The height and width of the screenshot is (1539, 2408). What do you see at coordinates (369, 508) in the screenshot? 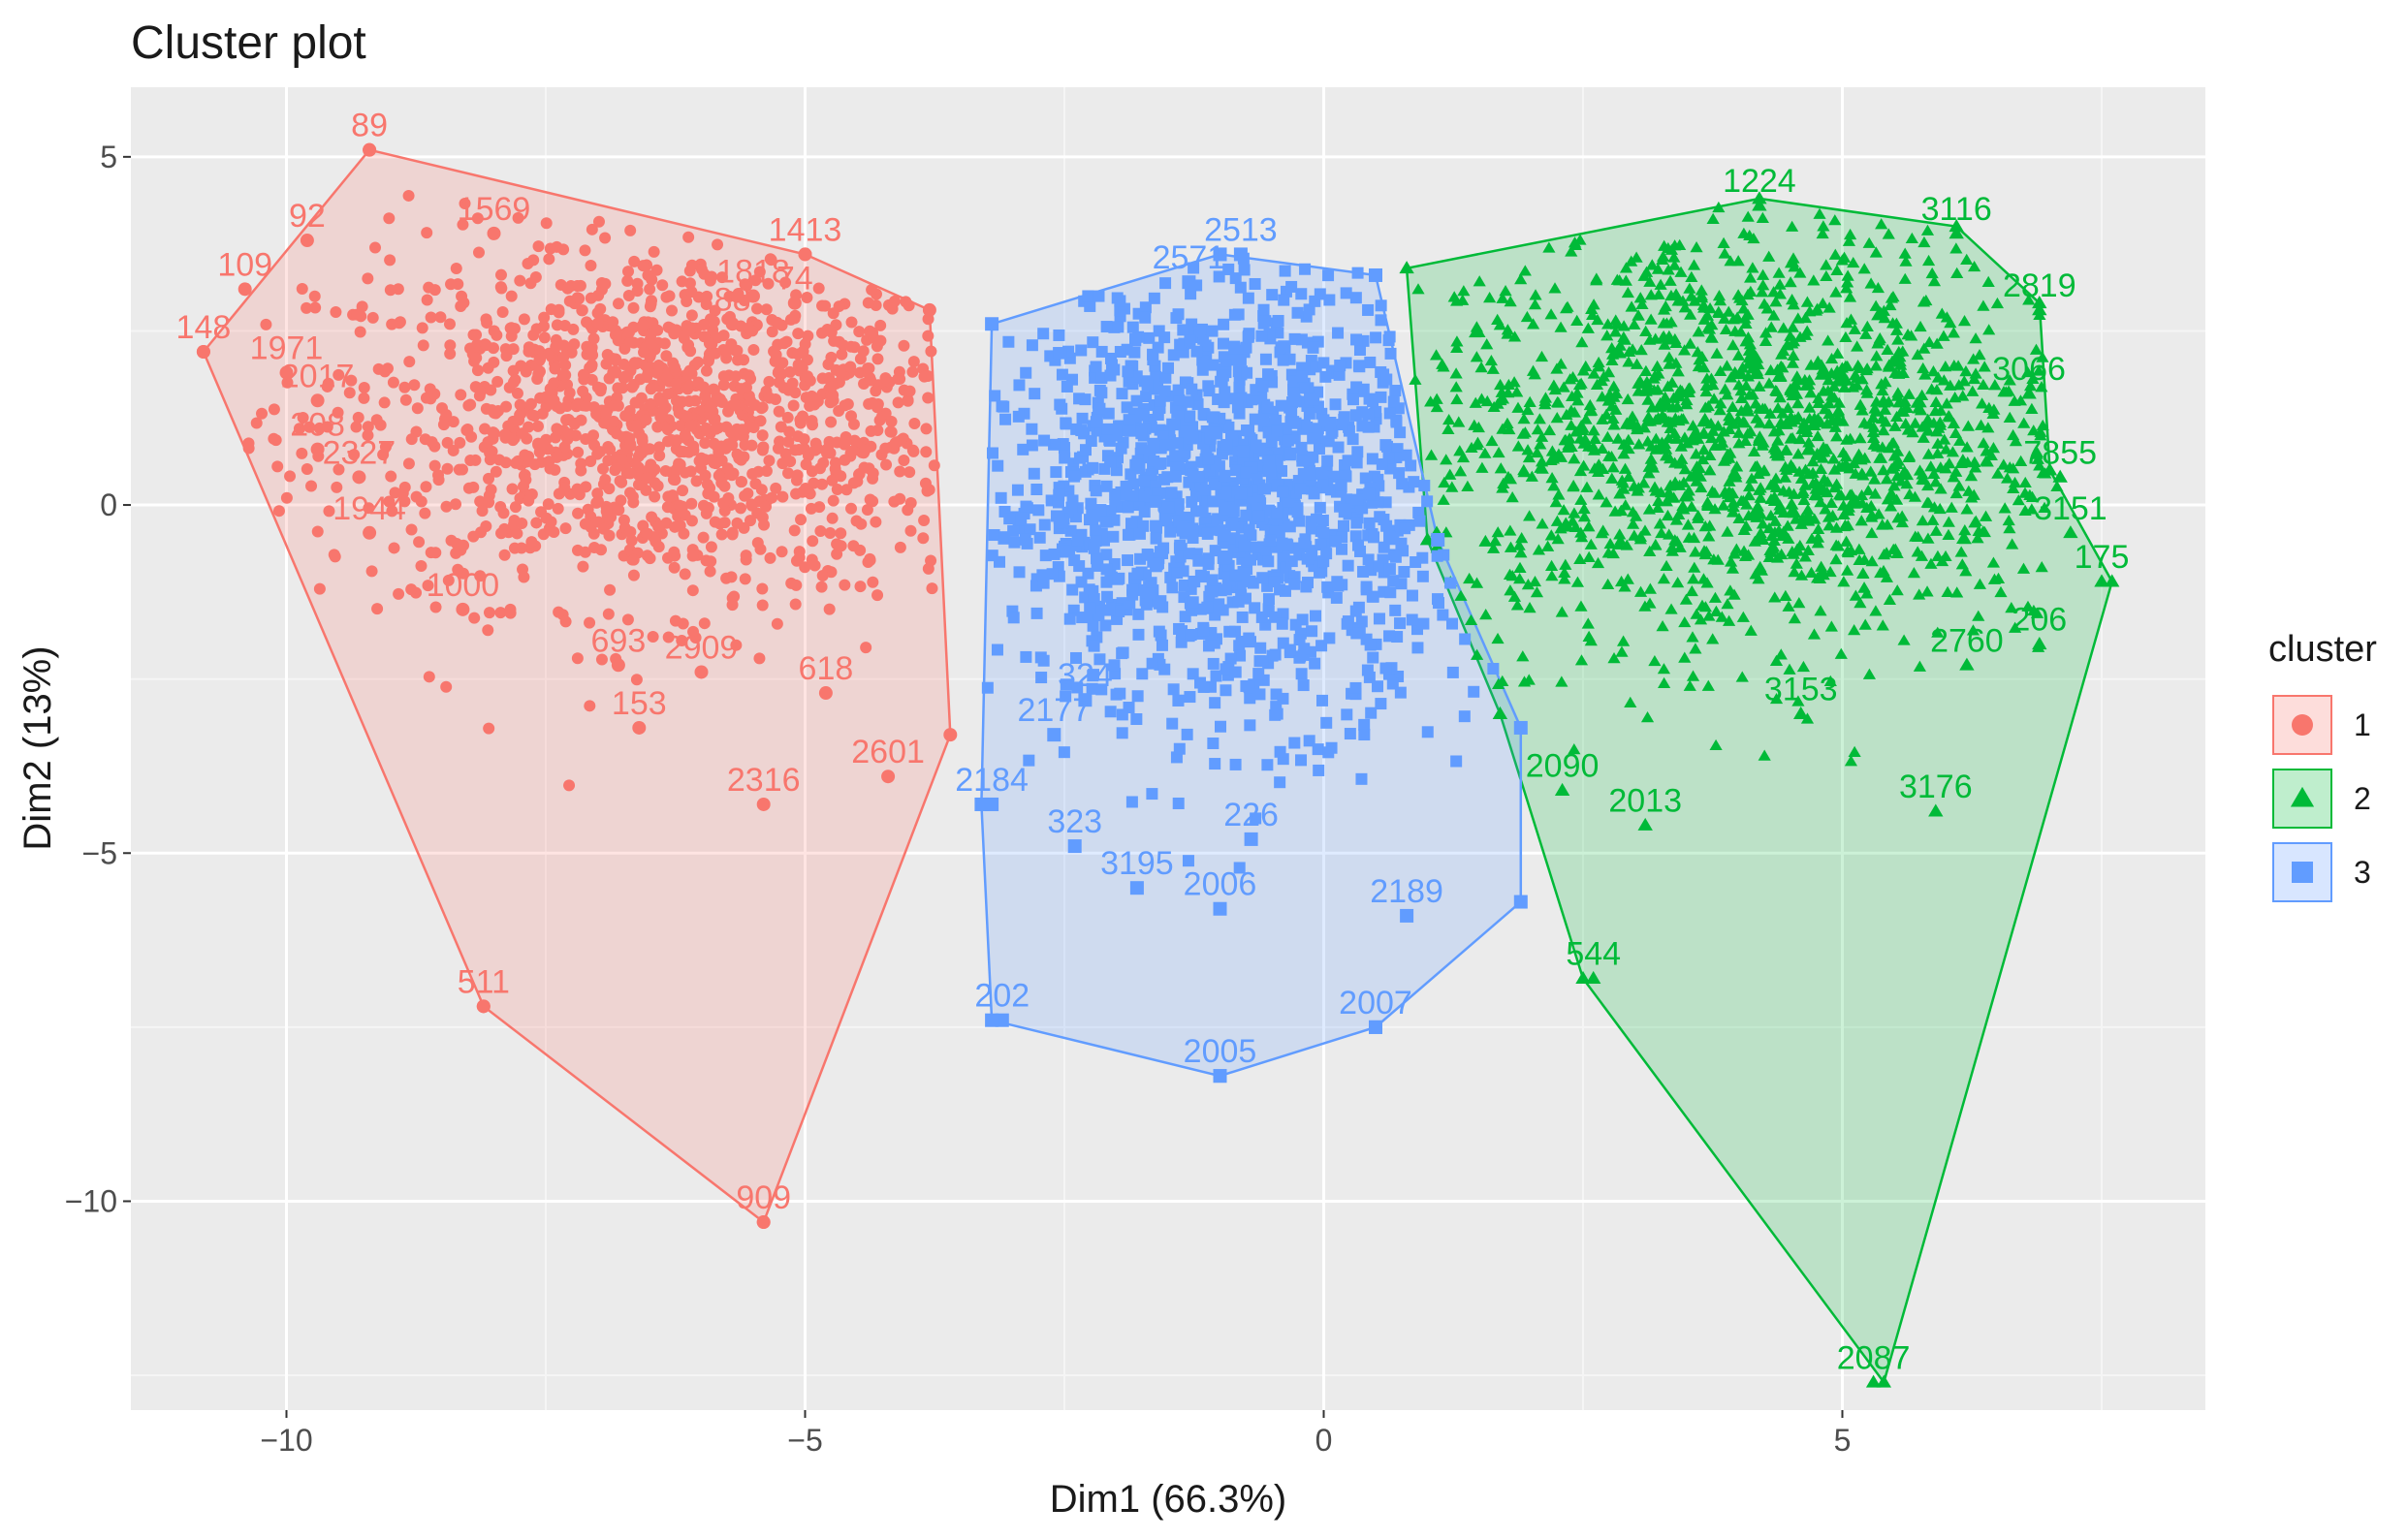
I see `point-label: 1944` at bounding box center [369, 508].